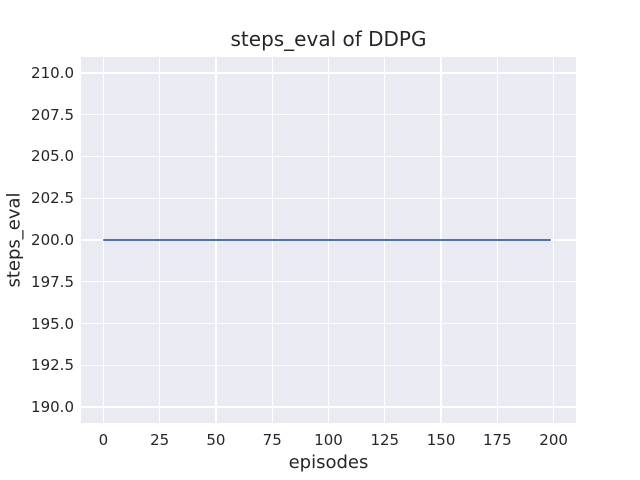 The image size is (640, 480). What do you see at coordinates (103, 440) in the screenshot?
I see `x-tick-label: 0` at bounding box center [103, 440].